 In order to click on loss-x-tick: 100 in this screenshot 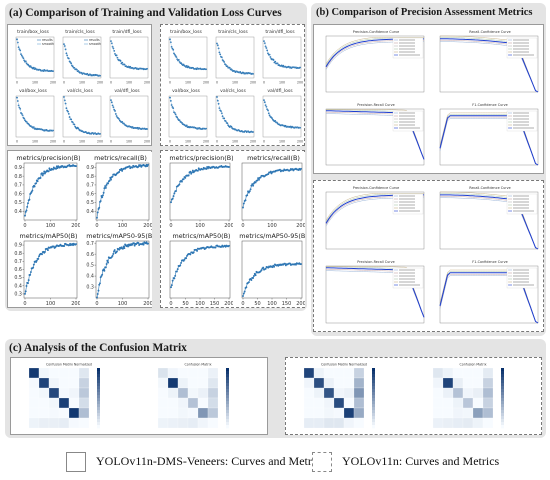, I will do `click(235, 142)`.